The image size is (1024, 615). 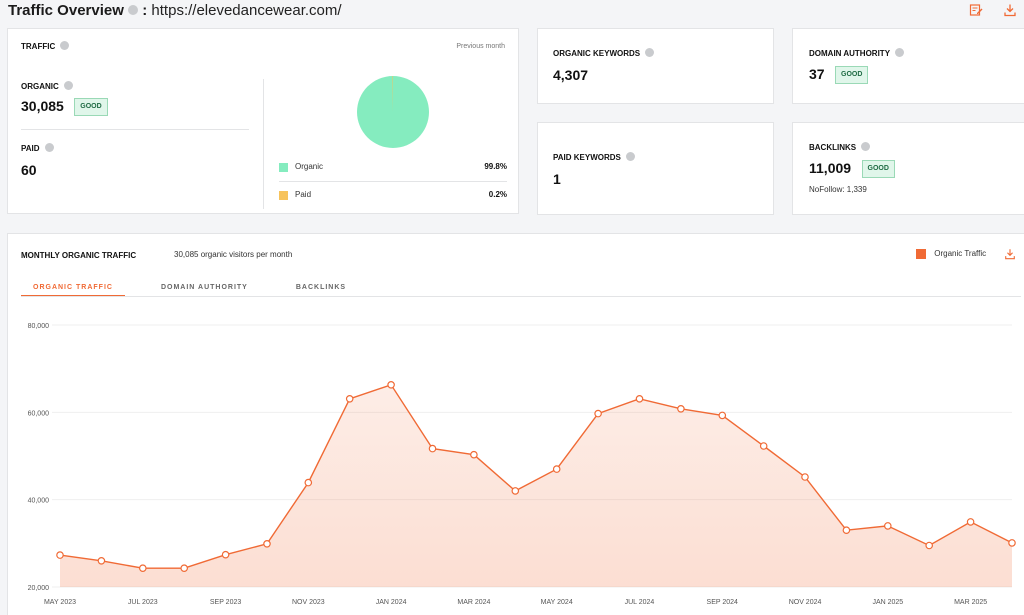 I want to click on y-tick-label: 80,000, so click(x=39, y=326).